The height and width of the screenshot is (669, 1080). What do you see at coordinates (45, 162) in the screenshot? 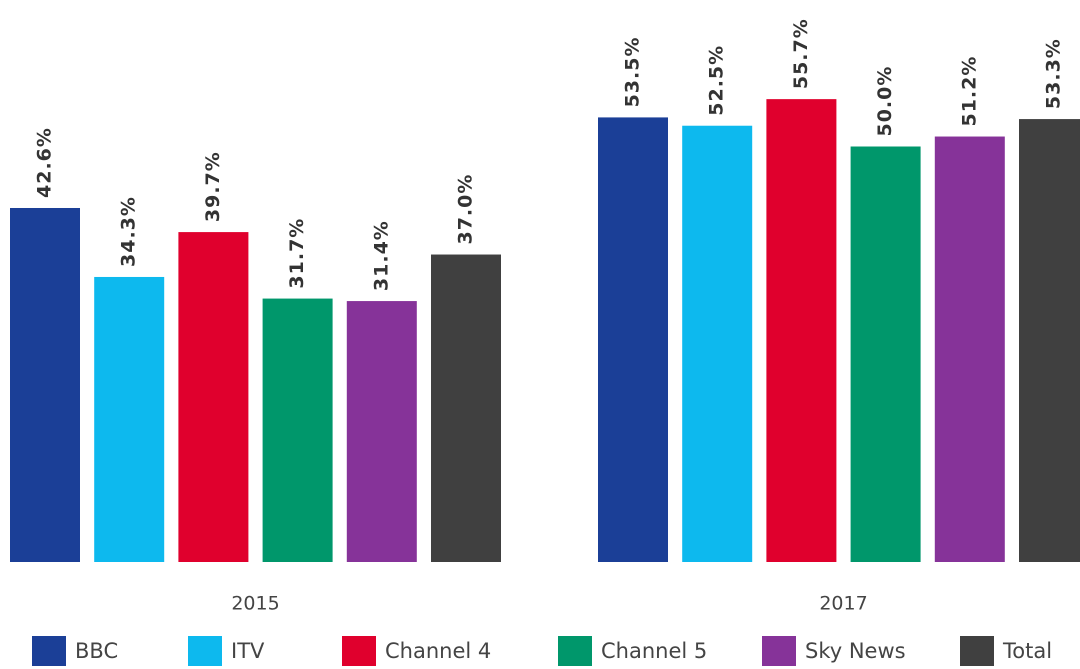
I see `data-label: 42.6%` at bounding box center [45, 162].